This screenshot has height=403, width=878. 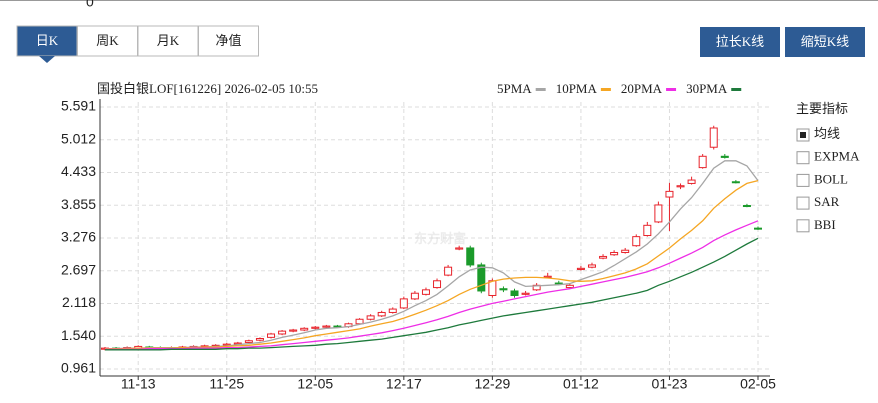 I want to click on button: 拉长K线, so click(x=740, y=42).